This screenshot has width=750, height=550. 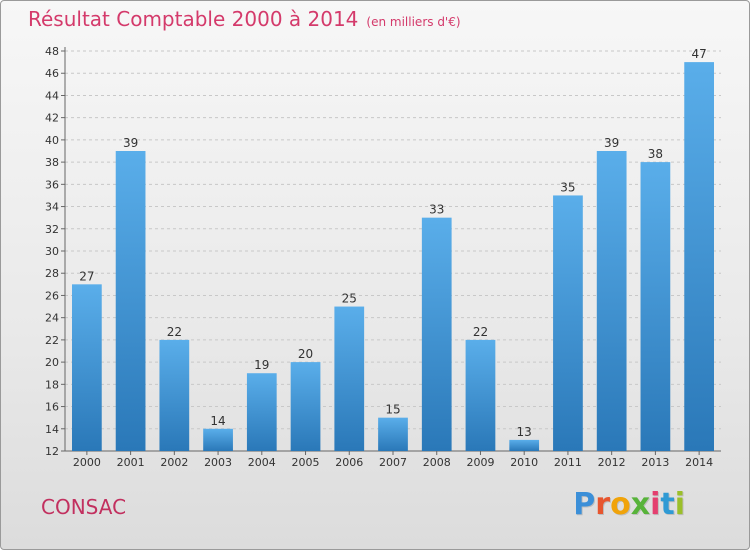 I want to click on proxiti-logo: Proxiti, so click(x=629, y=504).